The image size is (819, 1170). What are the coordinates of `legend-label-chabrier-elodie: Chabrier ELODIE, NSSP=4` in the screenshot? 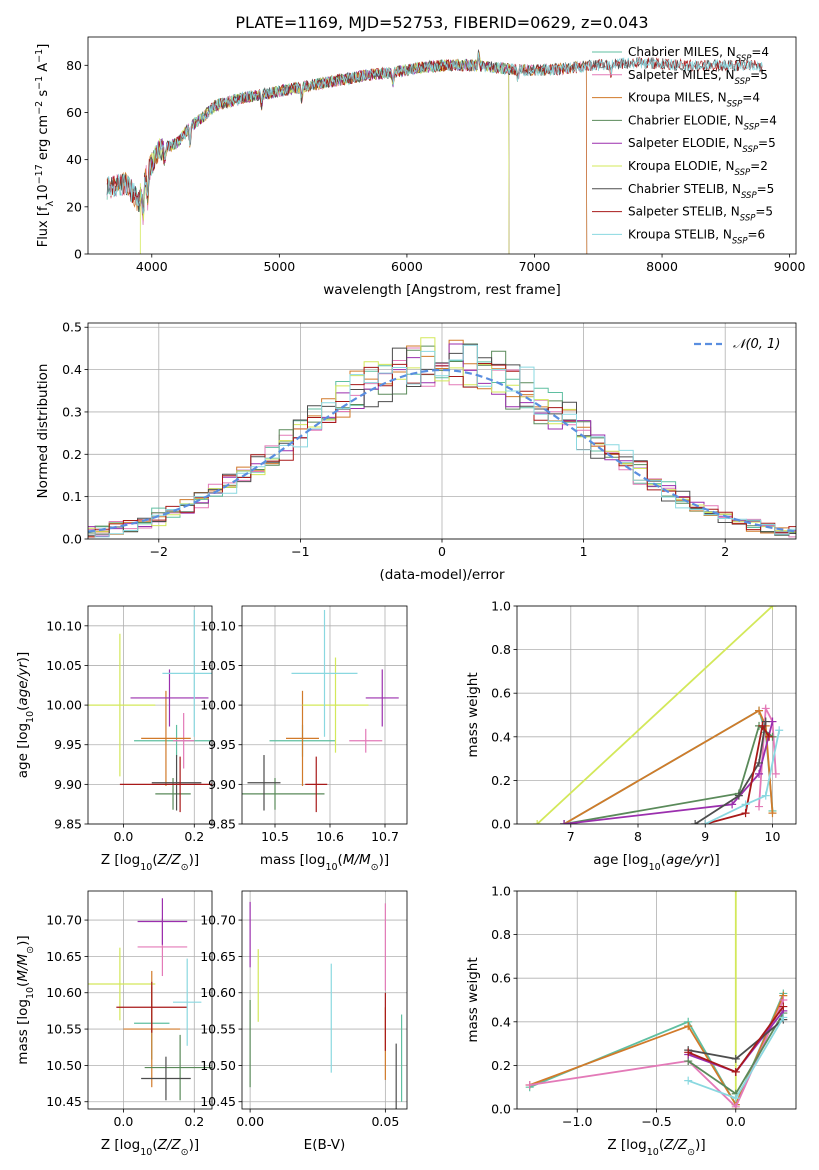 It's located at (702, 122).